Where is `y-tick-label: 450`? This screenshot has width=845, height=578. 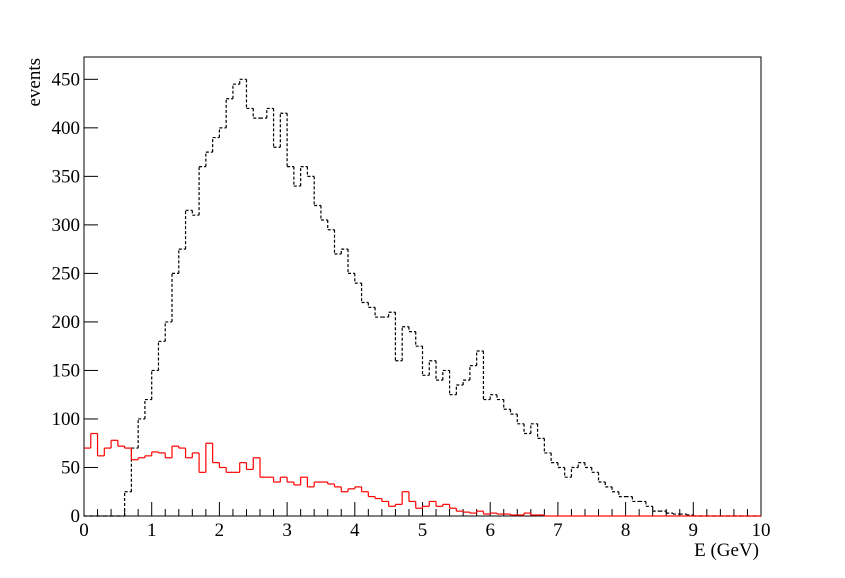
y-tick-label: 450 is located at coordinates (66, 79).